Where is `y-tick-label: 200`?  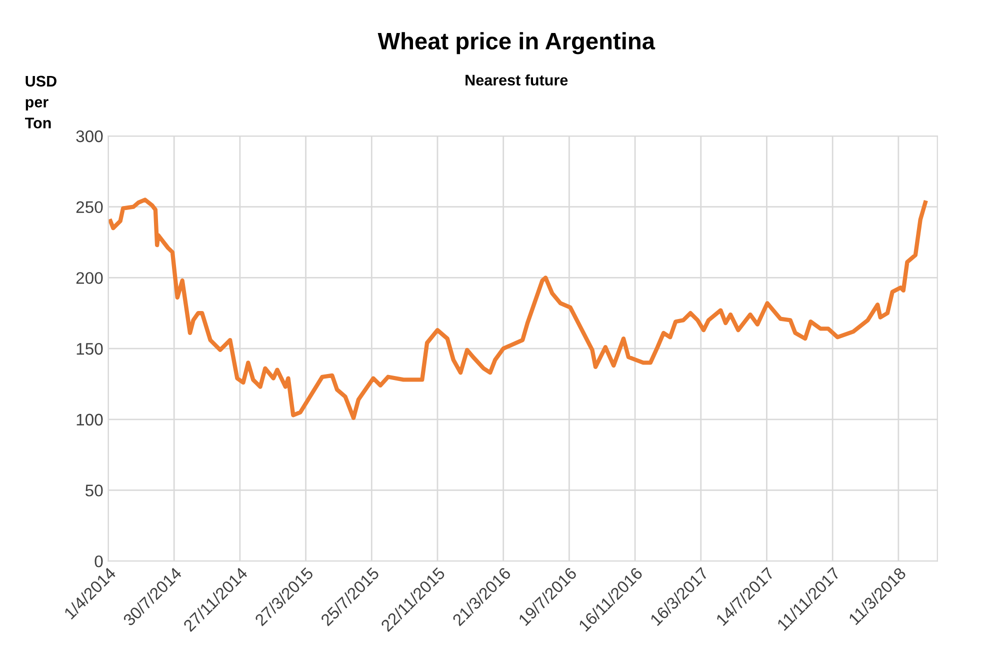 y-tick-label: 200 is located at coordinates (89, 278).